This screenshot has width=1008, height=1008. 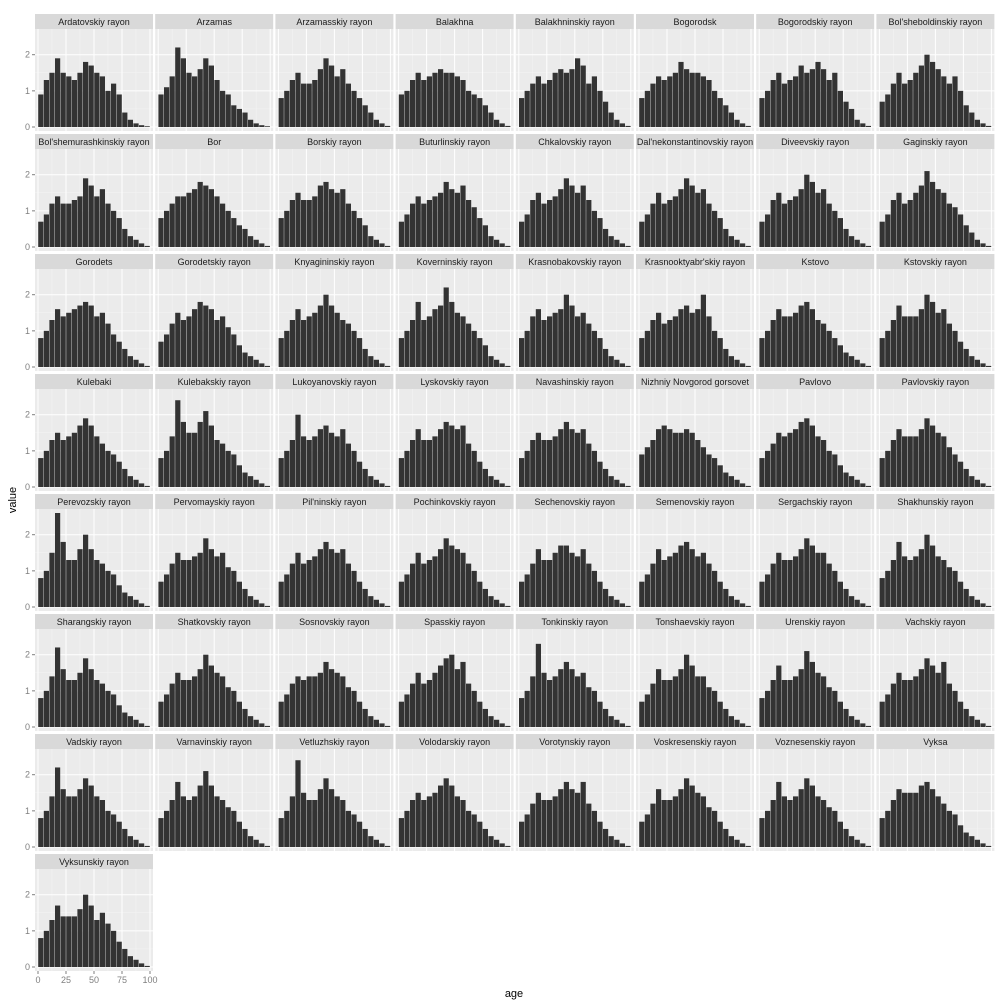 What do you see at coordinates (935, 262) in the screenshot?
I see `facet-strip-label: Kstovskiy rayon` at bounding box center [935, 262].